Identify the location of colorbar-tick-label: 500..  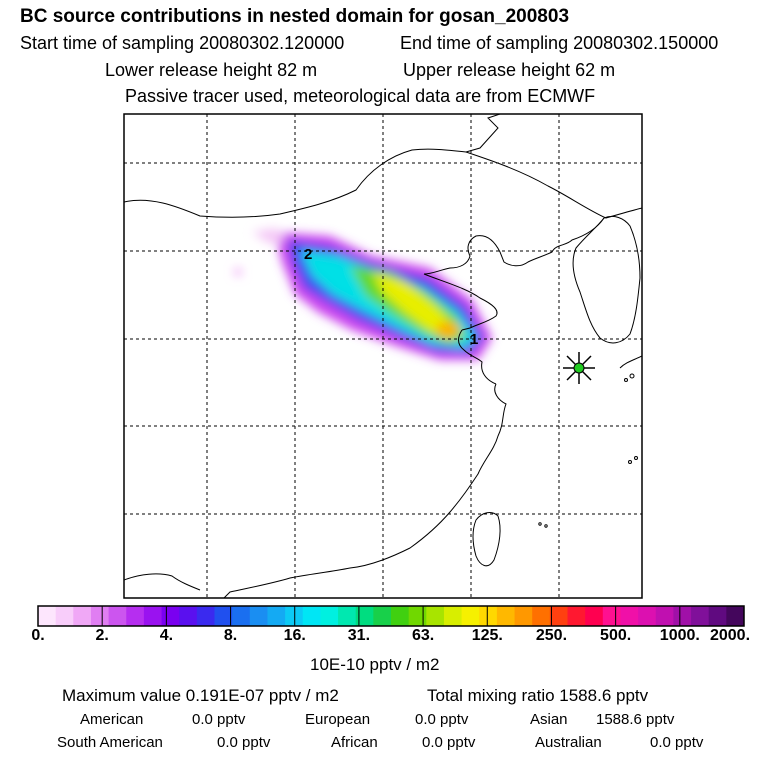
(616, 635).